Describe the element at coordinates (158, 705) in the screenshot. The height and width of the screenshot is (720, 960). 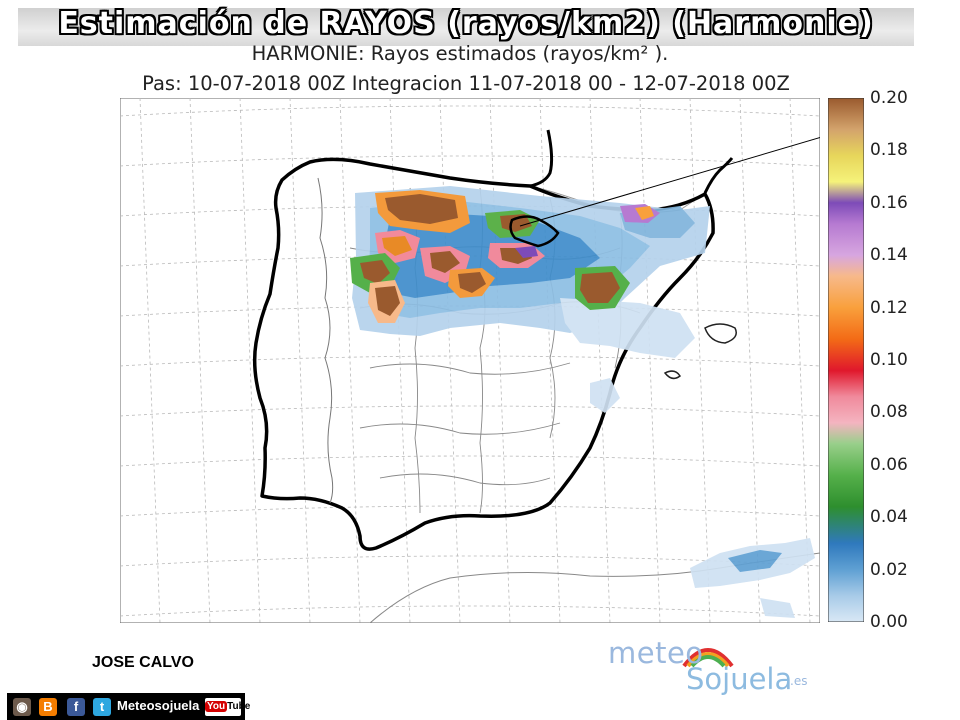
I see `social-name: Meteosojuela` at that location.